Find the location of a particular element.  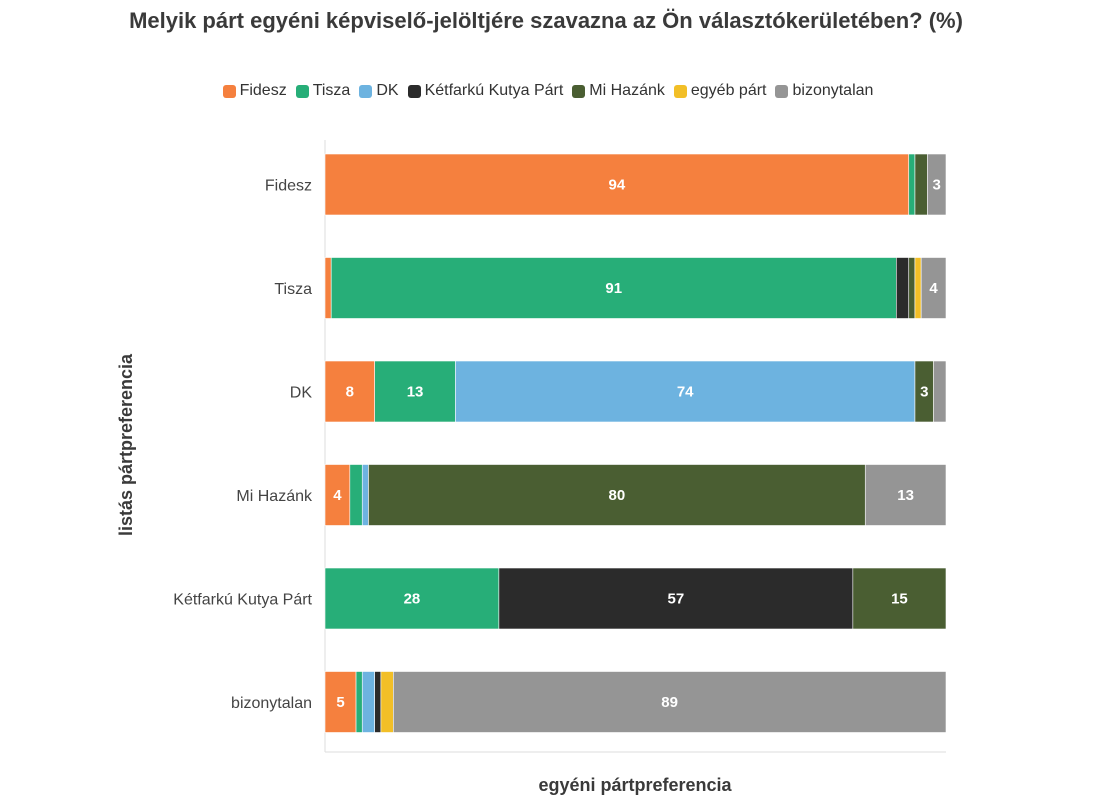

y-axis-title: listás pártpreferencia is located at coordinates (126, 444).